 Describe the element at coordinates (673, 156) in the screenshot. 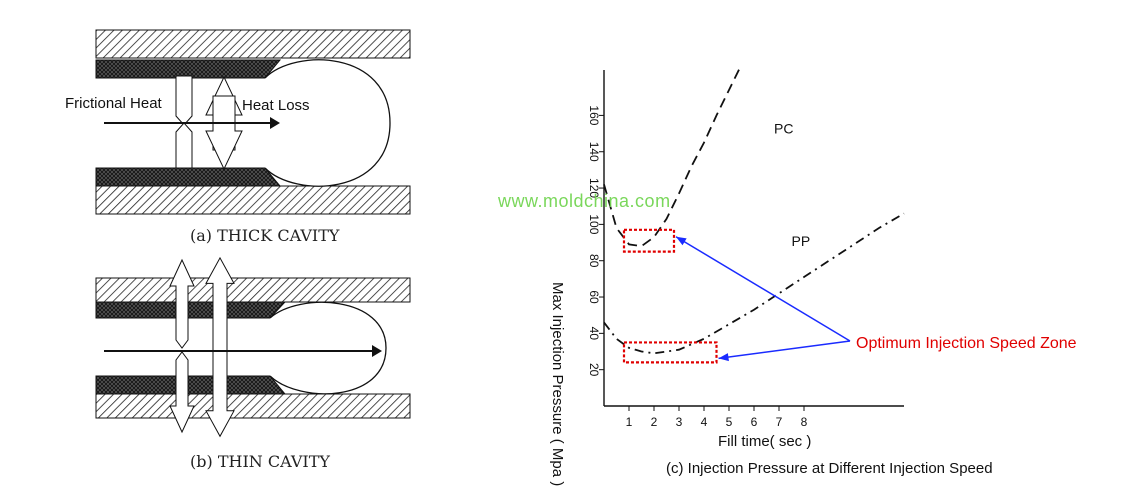

I see `series-line-pc` at that location.